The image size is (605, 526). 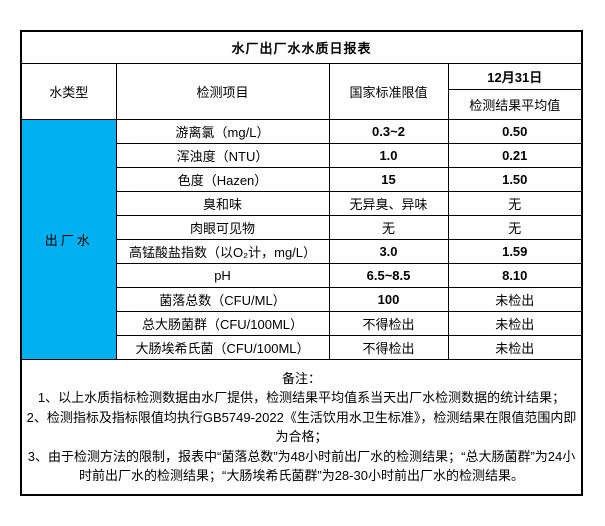 I want to click on limit-value: 1.0, so click(x=388, y=155).